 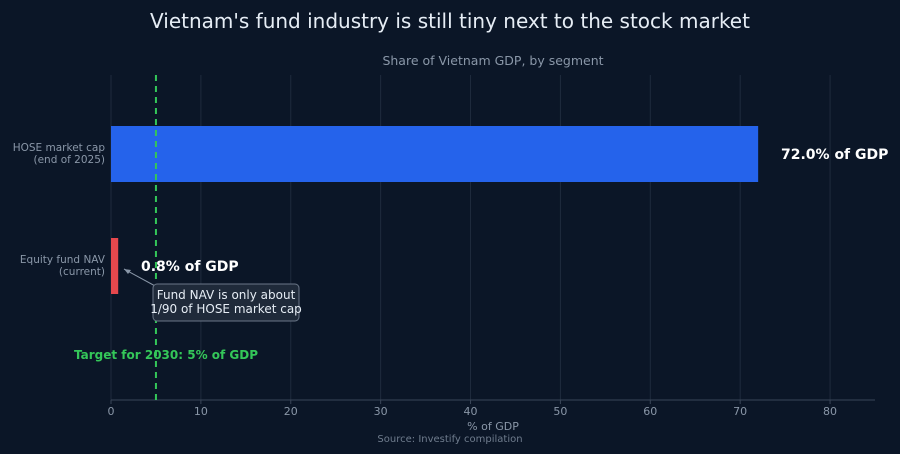 I want to click on x-tick-label: 60, so click(x=650, y=411).